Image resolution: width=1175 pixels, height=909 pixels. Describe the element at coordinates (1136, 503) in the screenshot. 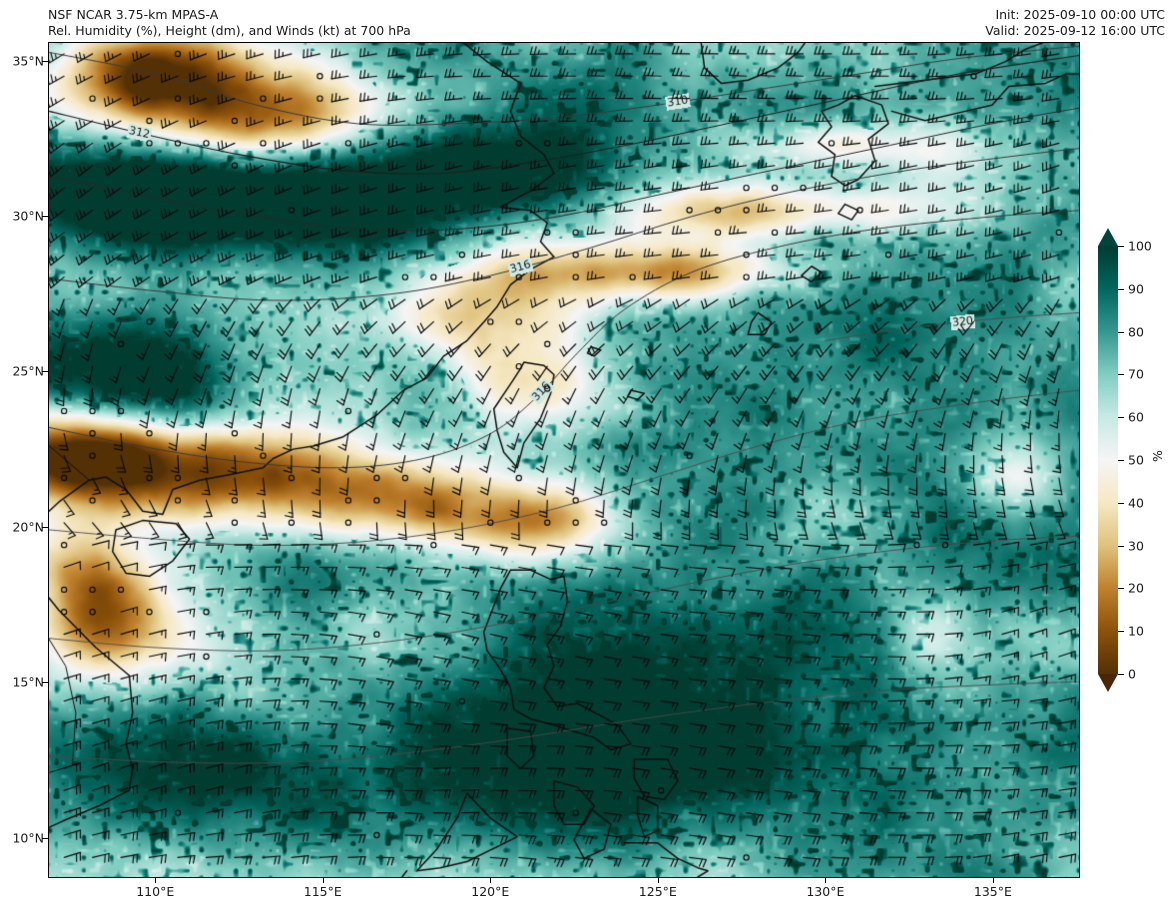

I see `colorbar-tick-label: 40` at that location.